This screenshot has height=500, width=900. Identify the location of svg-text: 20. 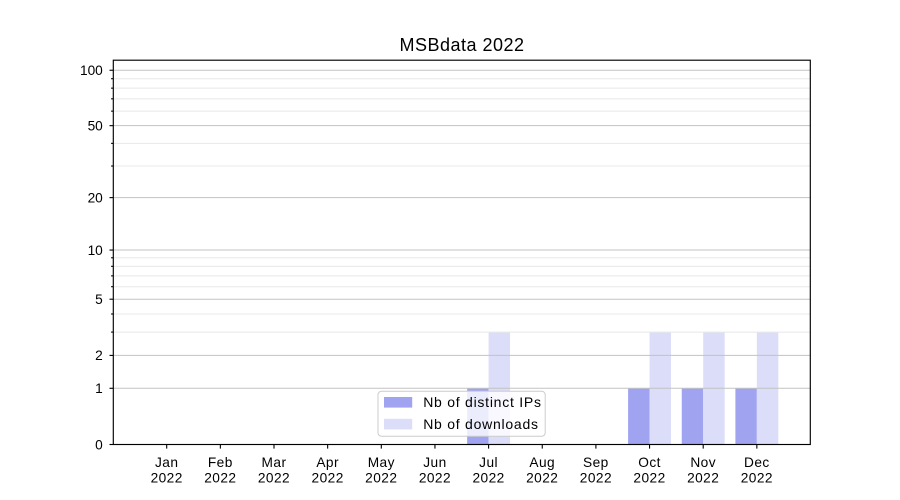
(96, 197).